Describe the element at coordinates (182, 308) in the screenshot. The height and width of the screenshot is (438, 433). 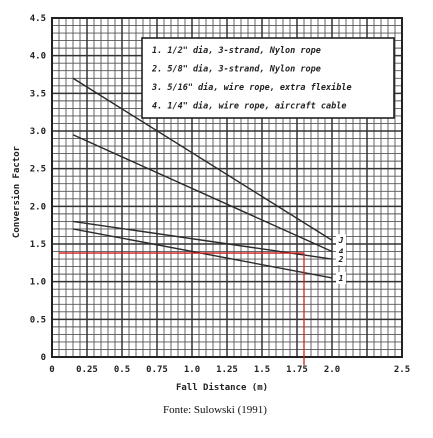
I see `highlight-lines` at that location.